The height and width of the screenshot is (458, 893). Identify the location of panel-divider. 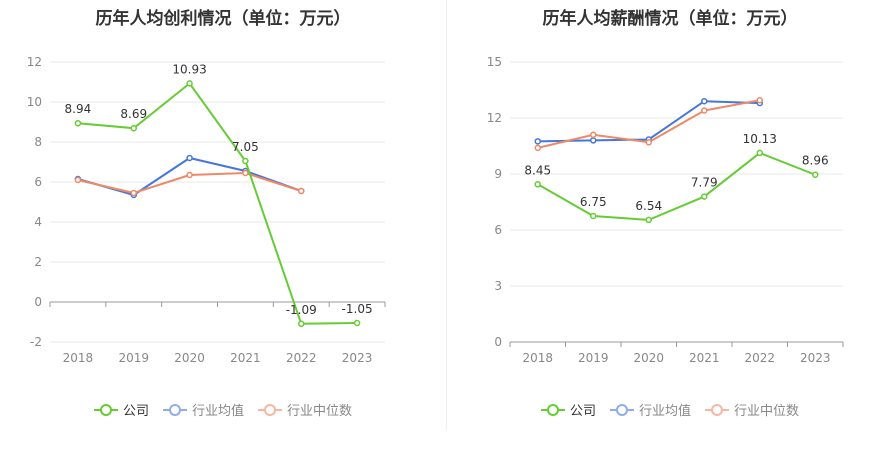
(446, 215).